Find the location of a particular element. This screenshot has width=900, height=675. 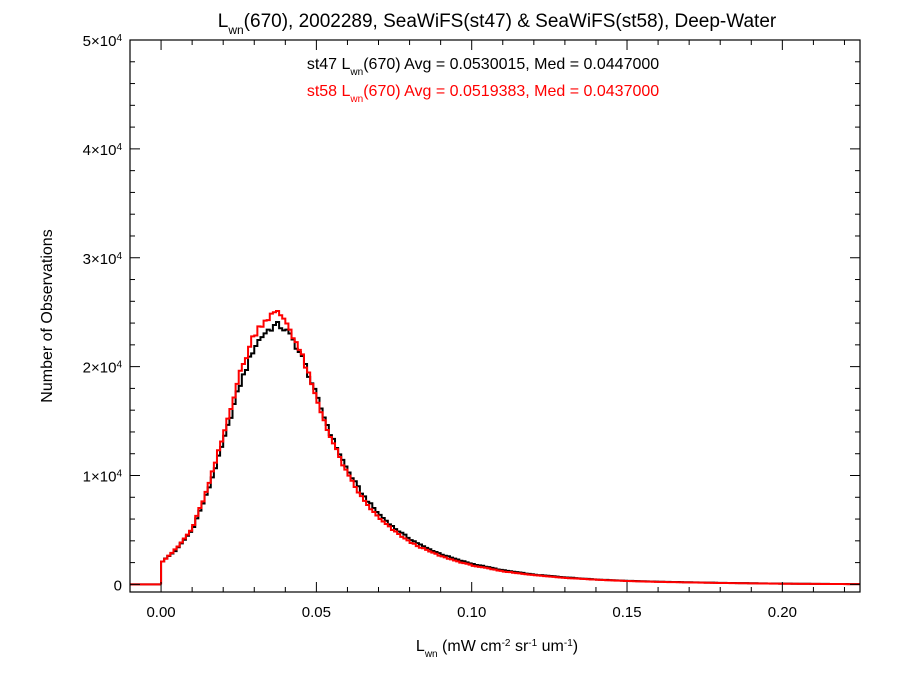

y-tick-label: 2×10⁴ is located at coordinates (103, 368).